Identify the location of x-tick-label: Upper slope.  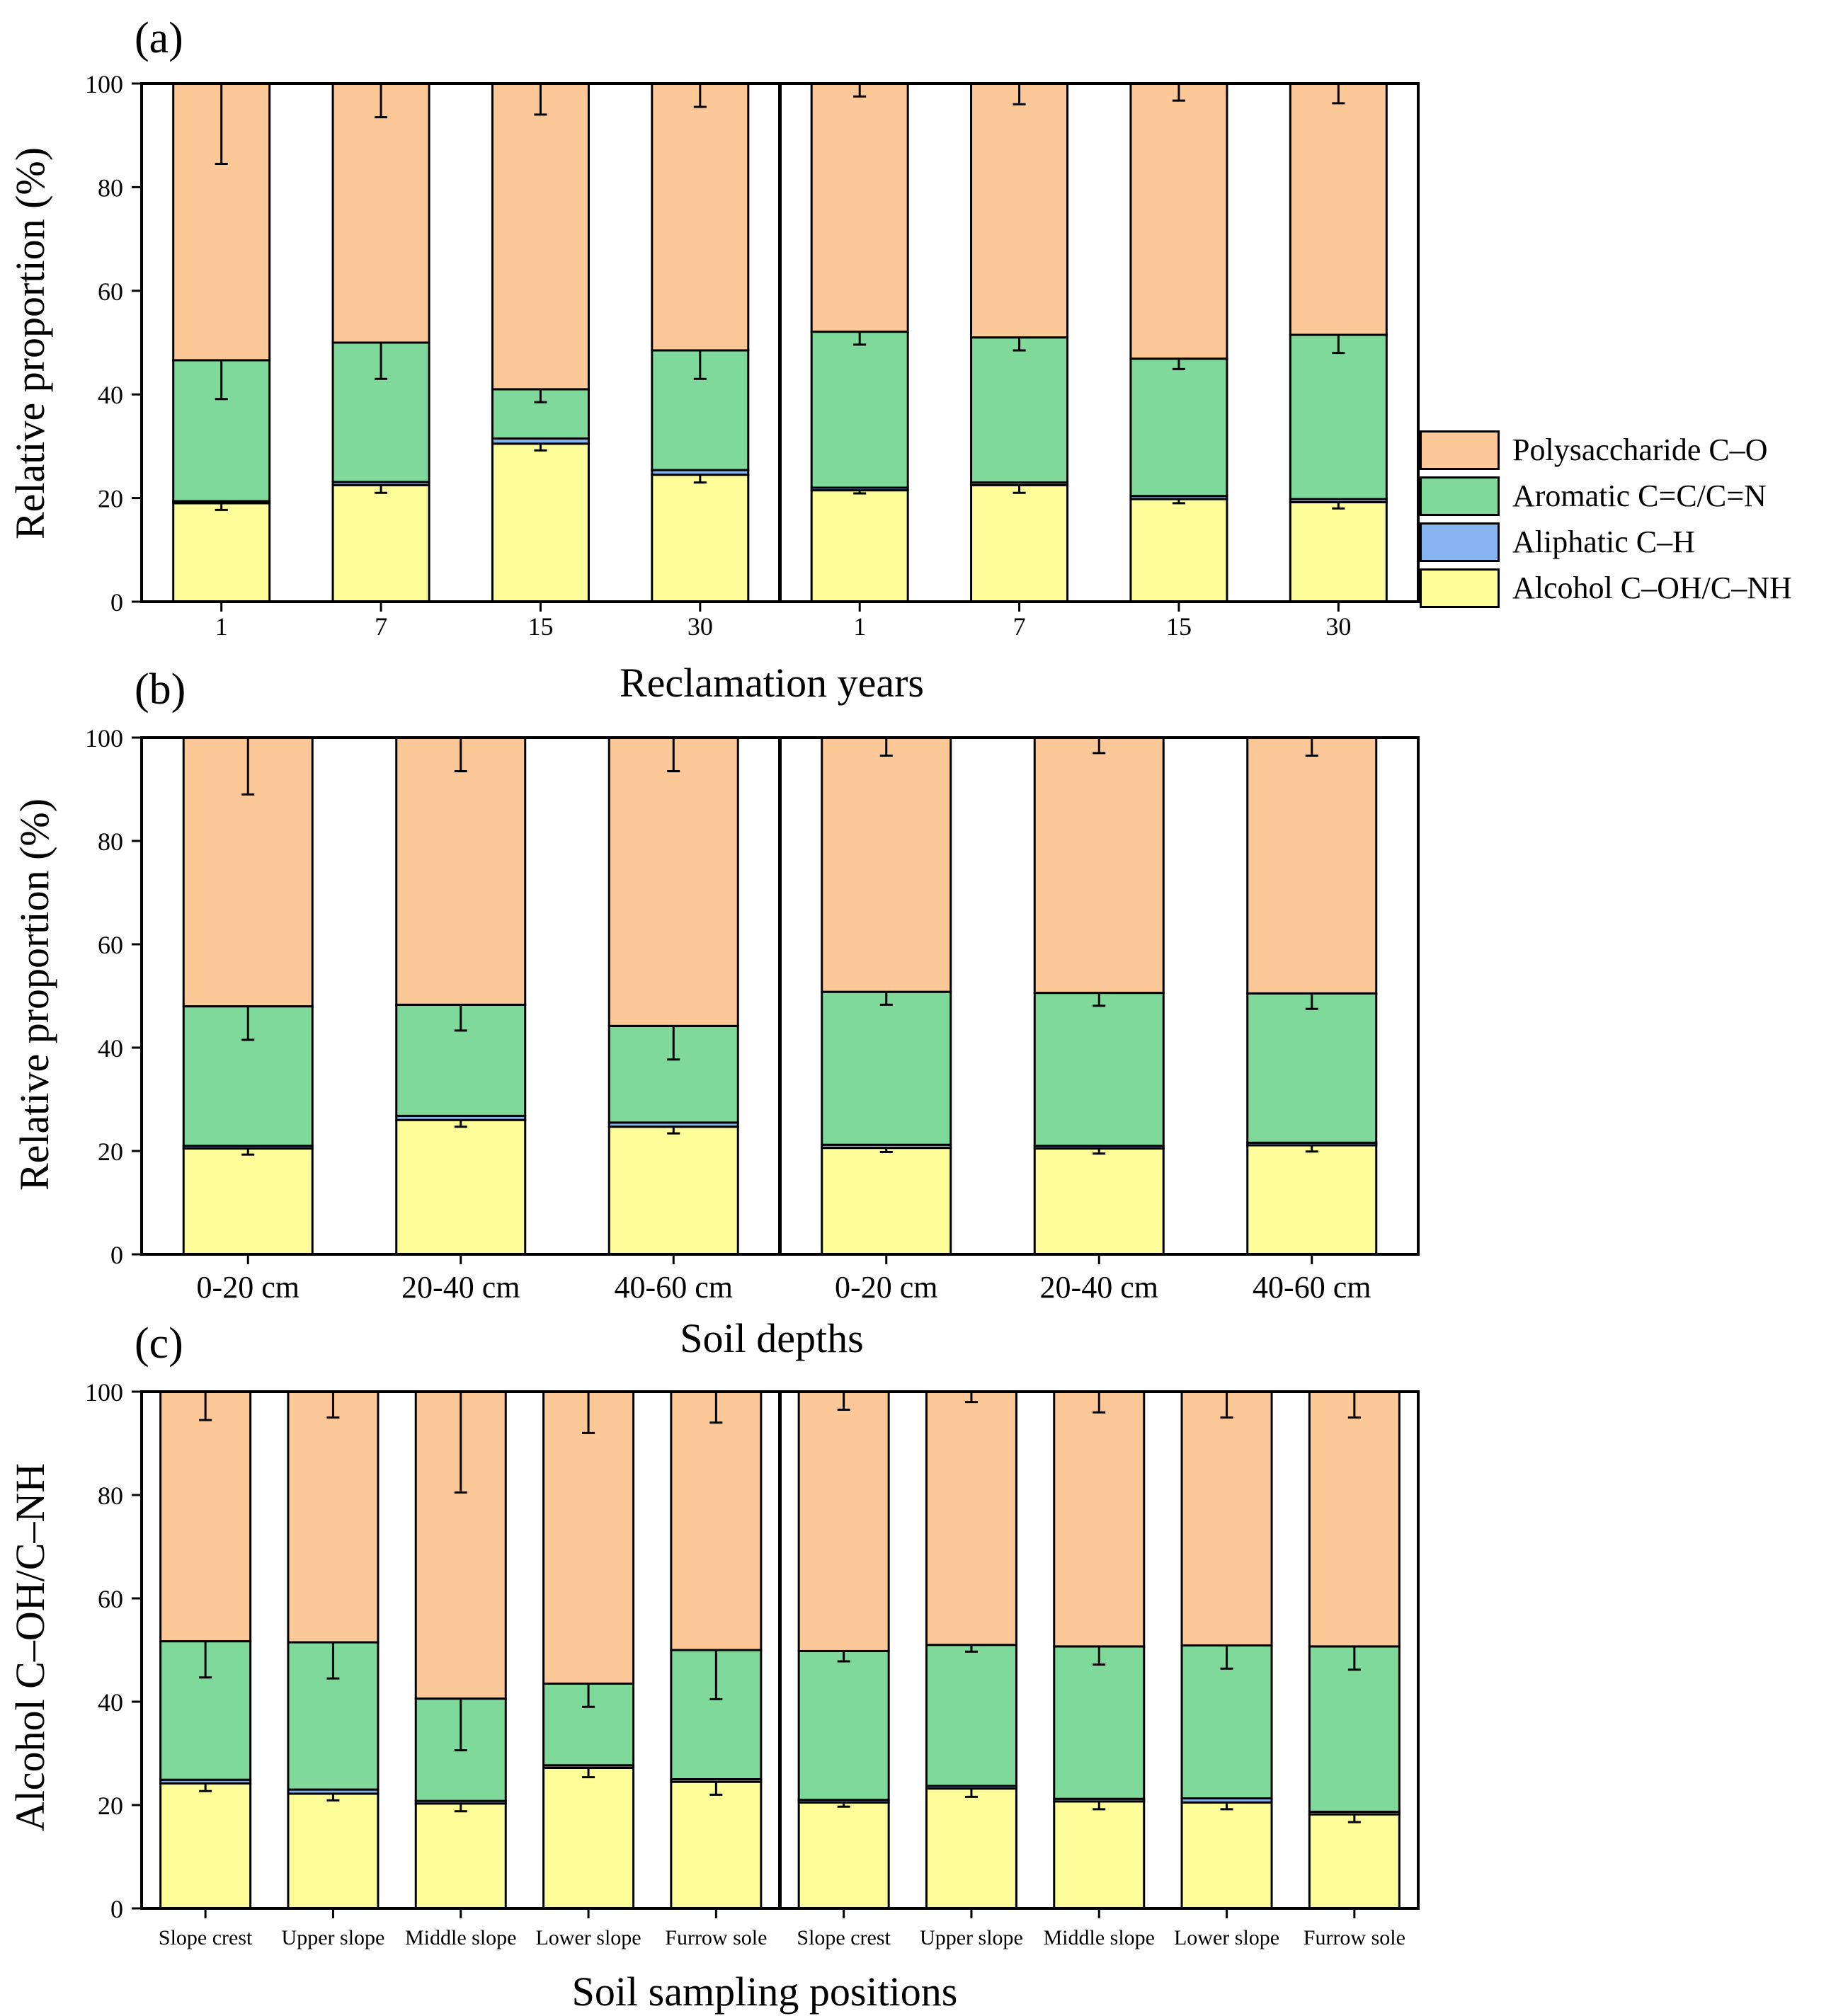
(334, 1937).